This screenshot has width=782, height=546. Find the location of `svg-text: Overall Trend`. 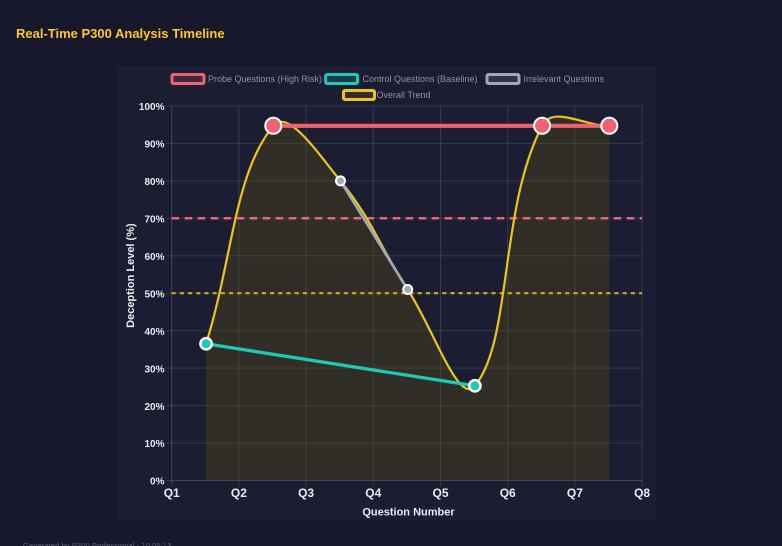

svg-text: Overall Trend is located at coordinates (404, 95).